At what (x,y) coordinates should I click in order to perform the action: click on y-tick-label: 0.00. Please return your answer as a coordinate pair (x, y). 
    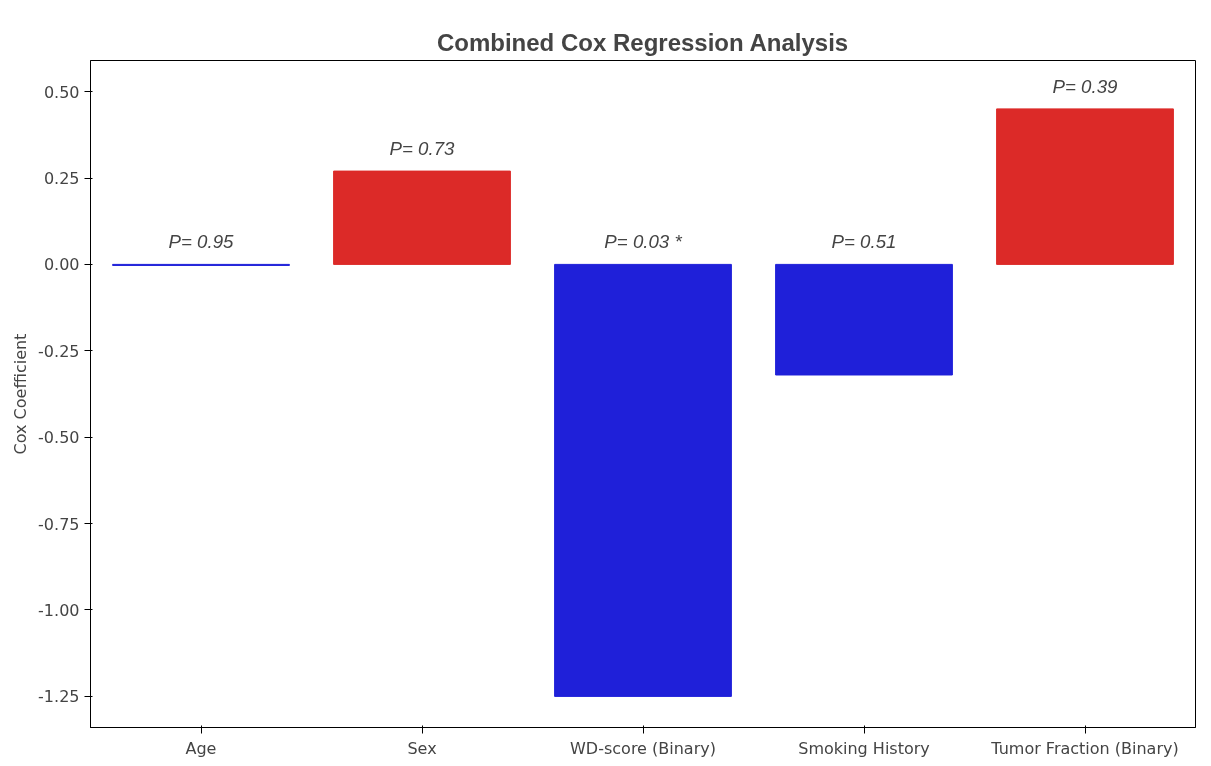
    Looking at the image, I should click on (61, 265).